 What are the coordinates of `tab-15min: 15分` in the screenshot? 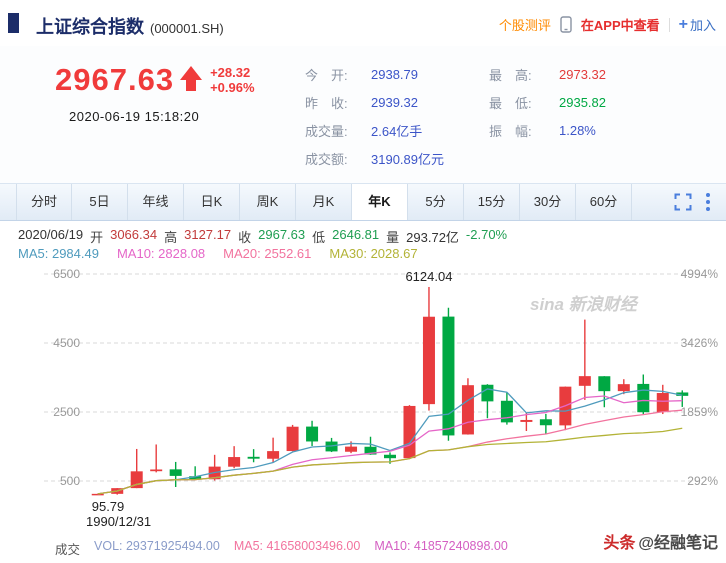 It's located at (492, 202).